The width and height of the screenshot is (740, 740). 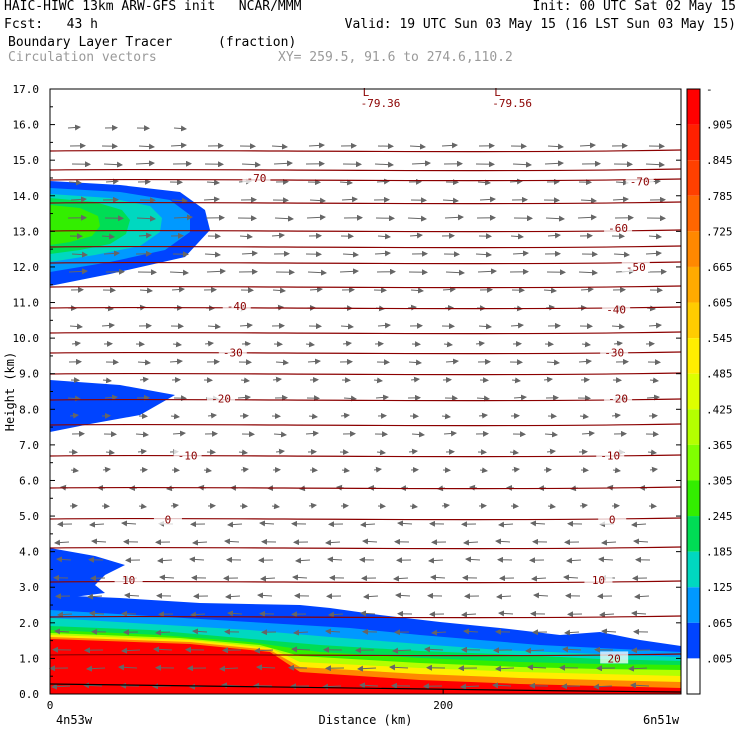 What do you see at coordinates (26, 160) in the screenshot?
I see `y-tick-label: 15.0` at bounding box center [26, 160].